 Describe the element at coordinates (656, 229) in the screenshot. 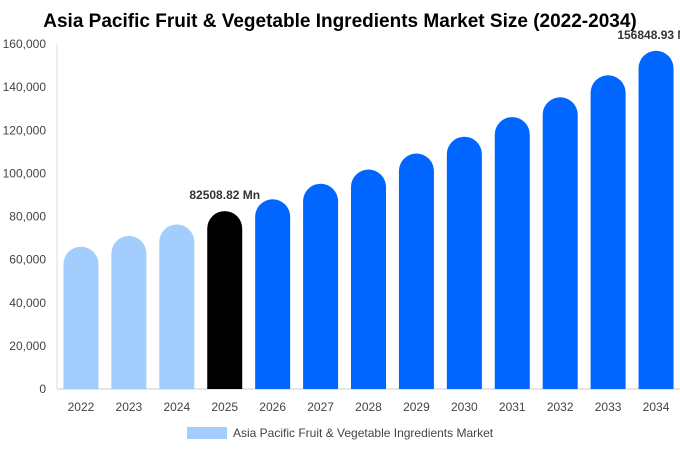

I see `bar-2034` at that location.